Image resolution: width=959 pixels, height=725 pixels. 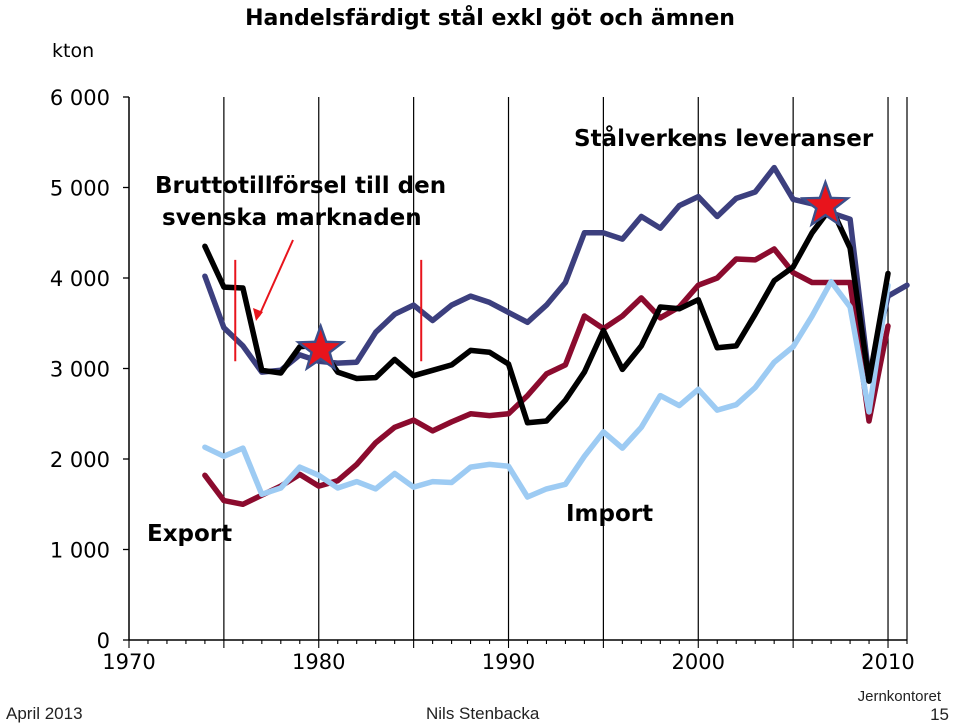 What do you see at coordinates (300, 186) in the screenshot?
I see `annotation-brutto-line1: Bruttotillförsel till den` at bounding box center [300, 186].